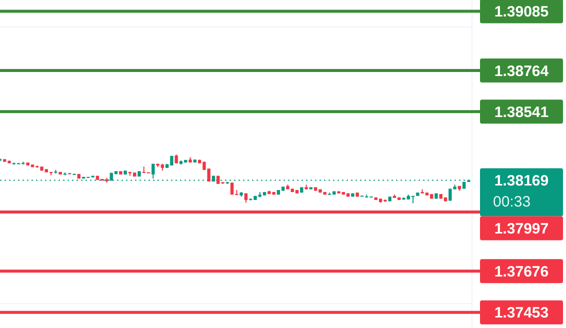 The image size is (566, 328). What do you see at coordinates (521, 181) in the screenshot?
I see `ref-line-label: 1.38169` at bounding box center [521, 181].